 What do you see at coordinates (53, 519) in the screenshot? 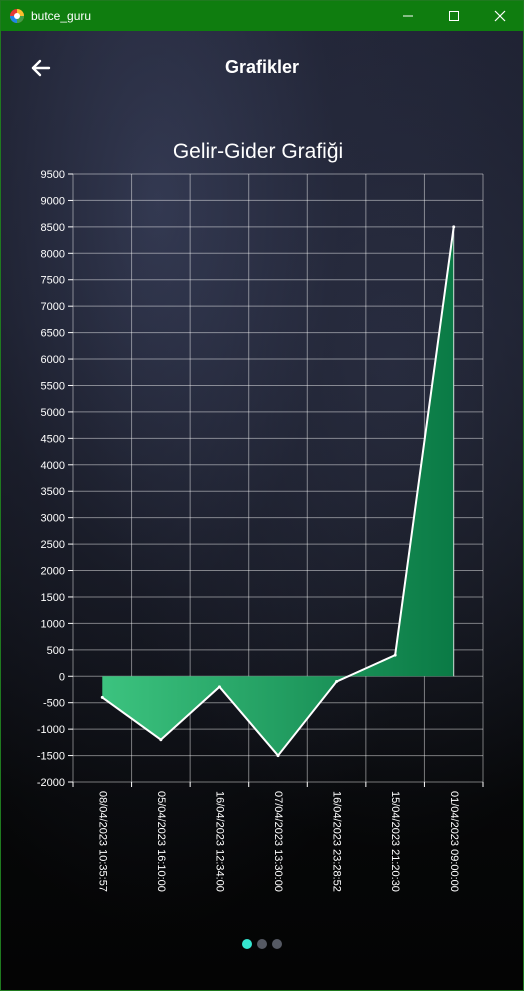
I see `y-tick-label: 3000` at bounding box center [53, 519].